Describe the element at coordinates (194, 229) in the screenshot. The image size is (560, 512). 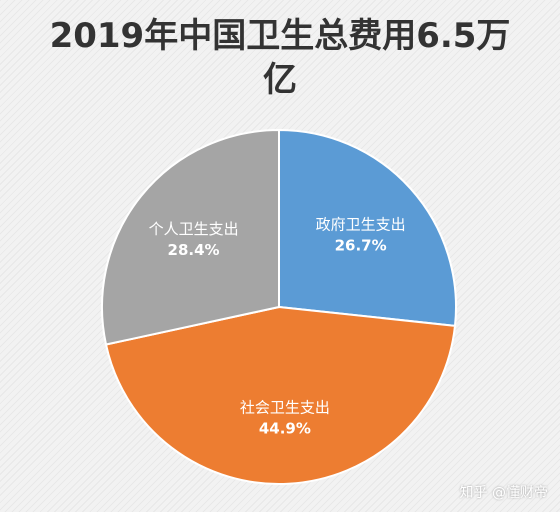
I see `slice-label-2: 个人卫生支出` at that location.